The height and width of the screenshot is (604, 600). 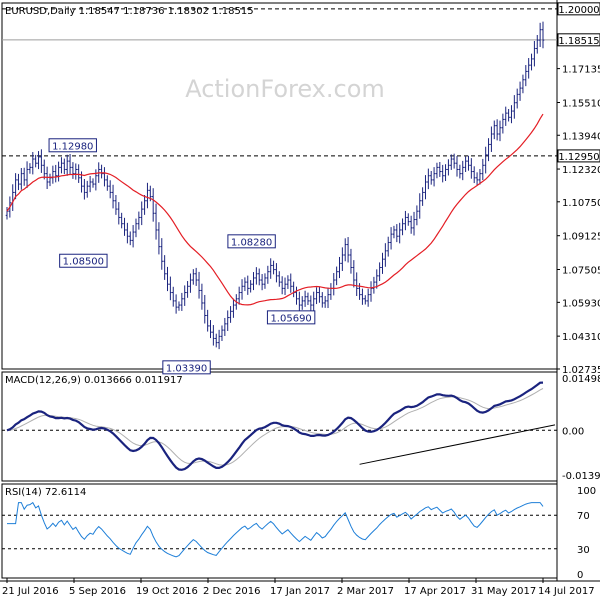 What do you see at coordinates (586, 491) in the screenshot?
I see `rsi-tick-label: 100` at bounding box center [586, 491].